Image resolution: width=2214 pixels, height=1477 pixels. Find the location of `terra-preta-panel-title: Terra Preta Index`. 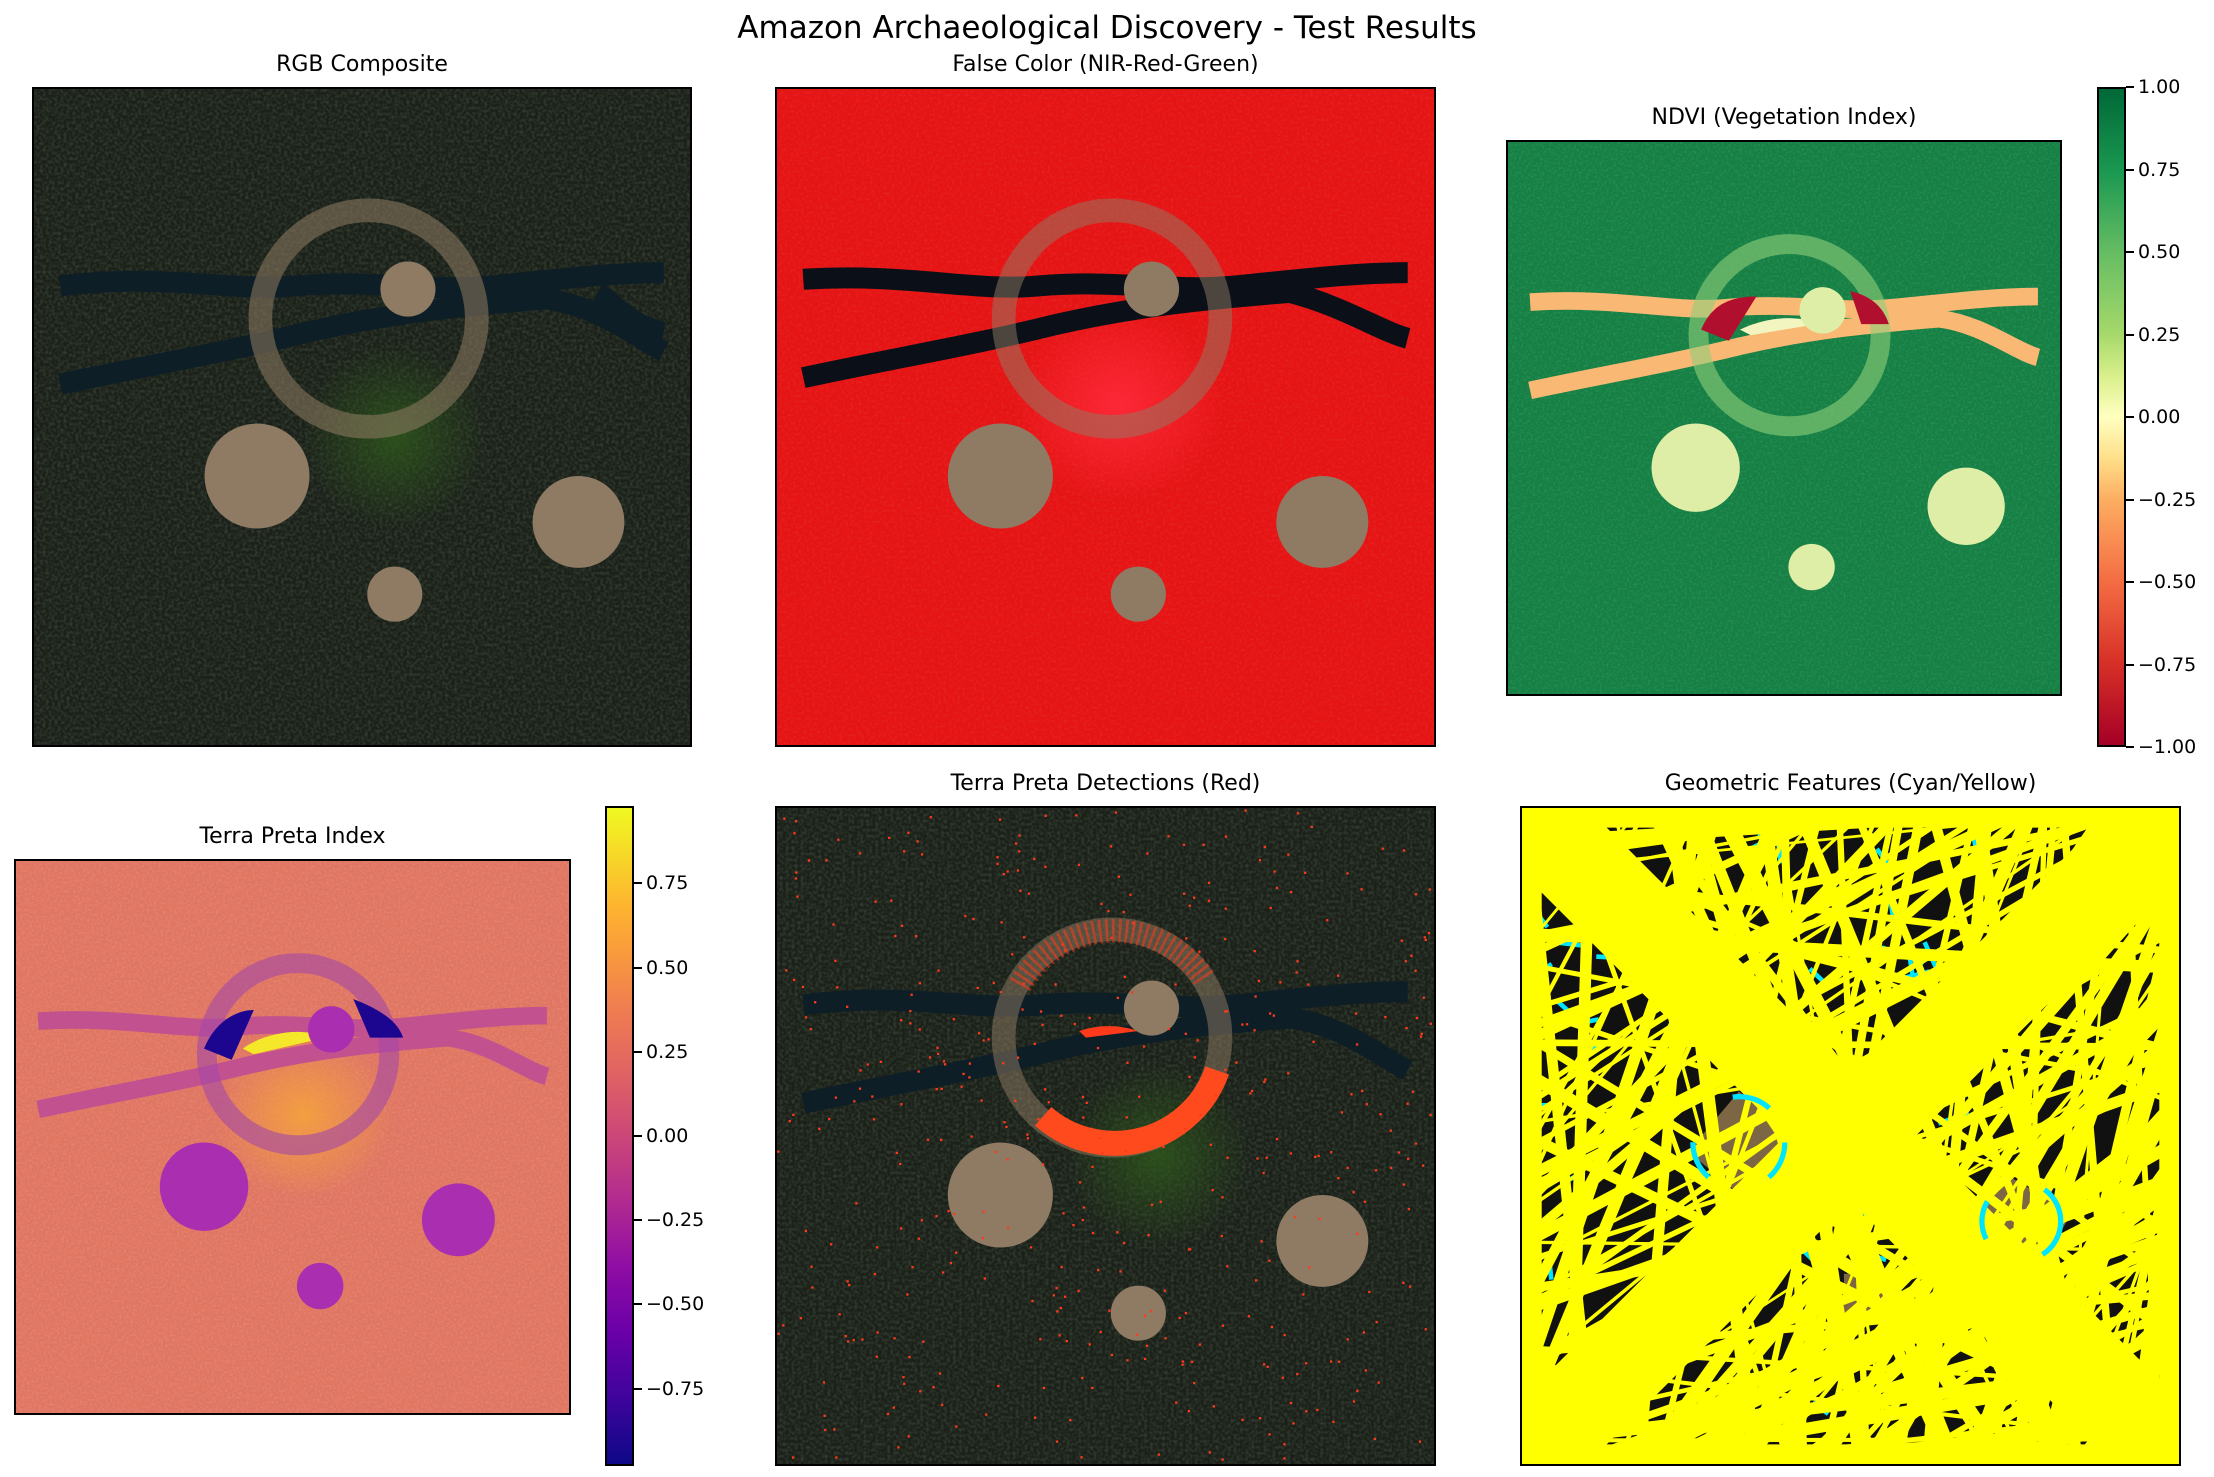

terra-preta-panel-title: Terra Preta Index is located at coordinates (292, 836).